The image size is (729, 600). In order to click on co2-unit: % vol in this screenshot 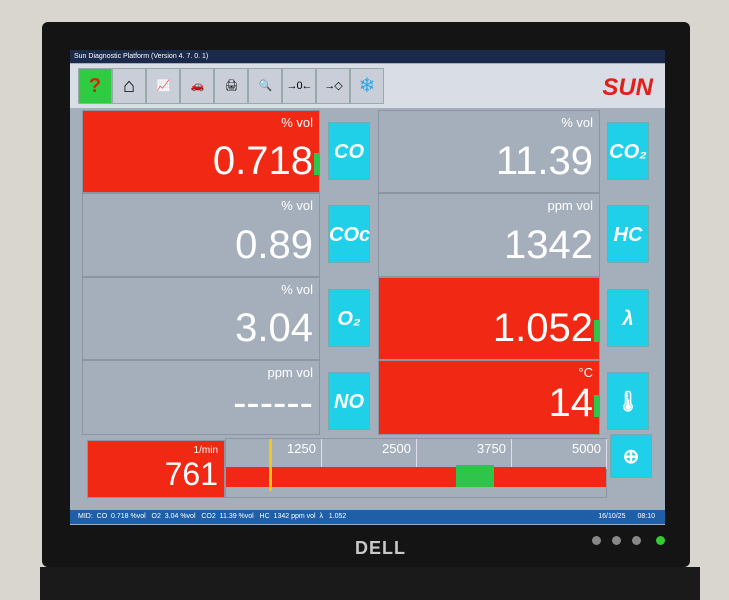, I will do `click(577, 122)`.